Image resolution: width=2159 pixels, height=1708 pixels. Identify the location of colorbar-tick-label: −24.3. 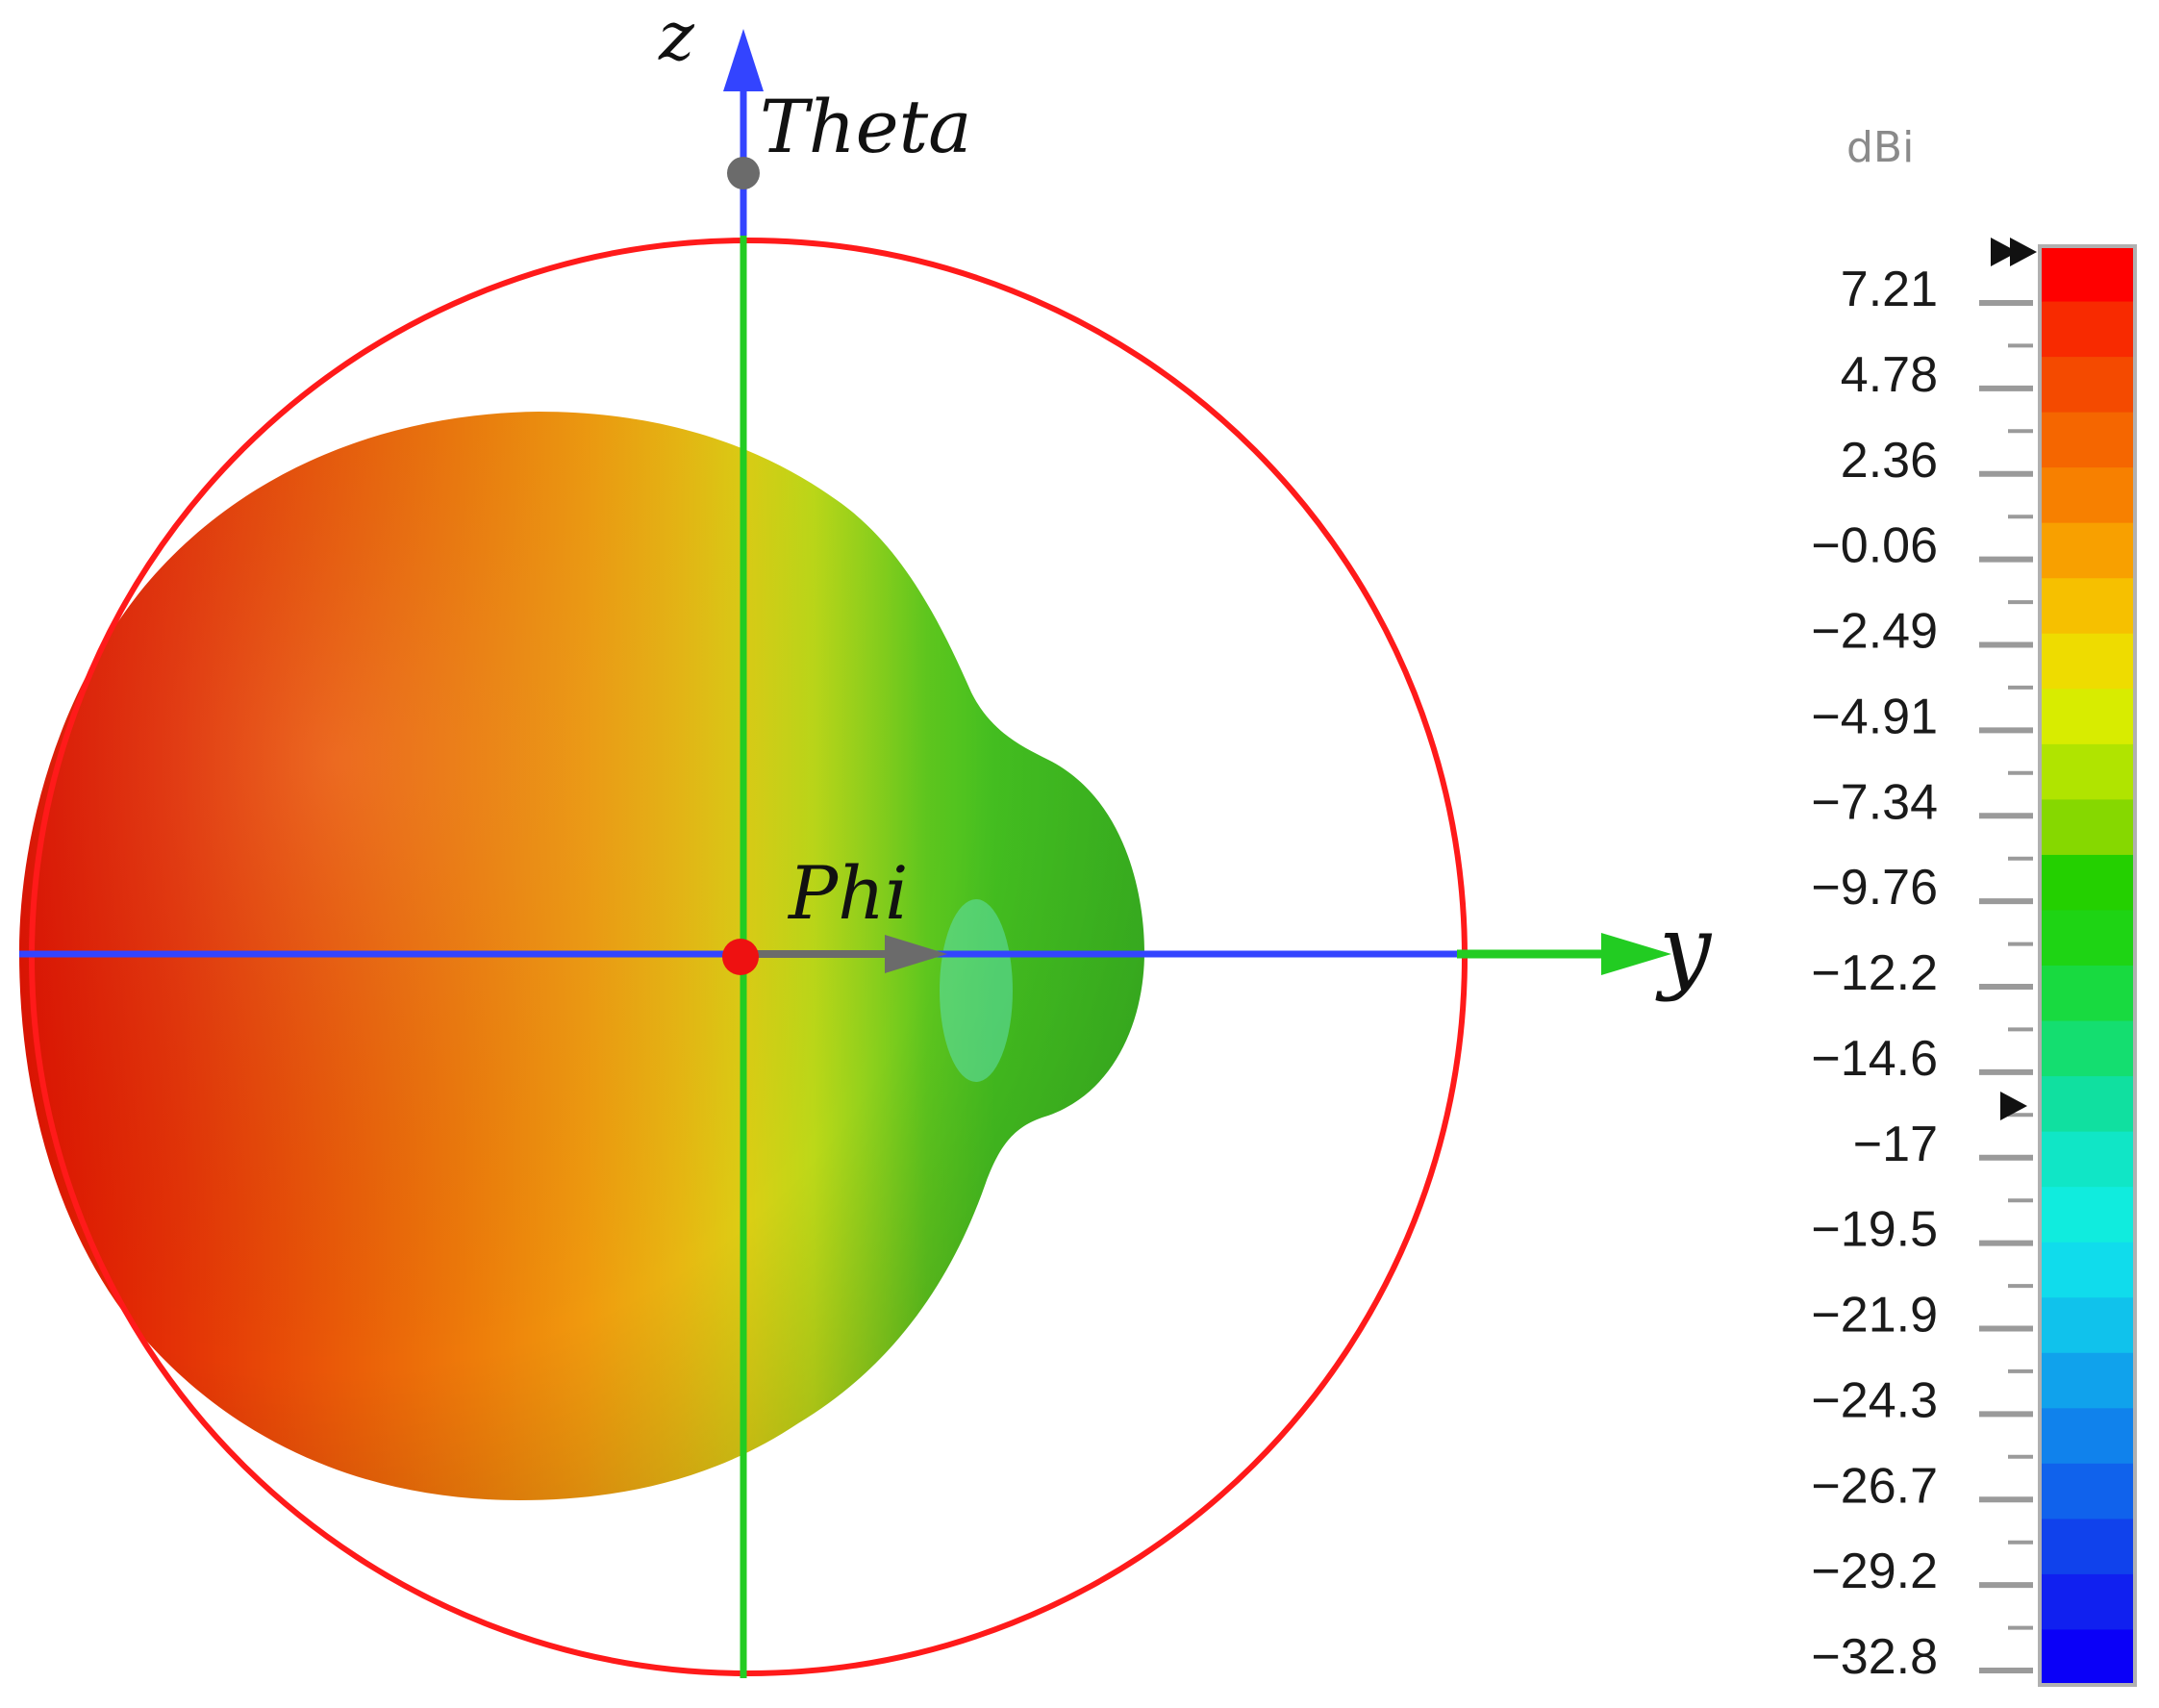
(1874, 1400).